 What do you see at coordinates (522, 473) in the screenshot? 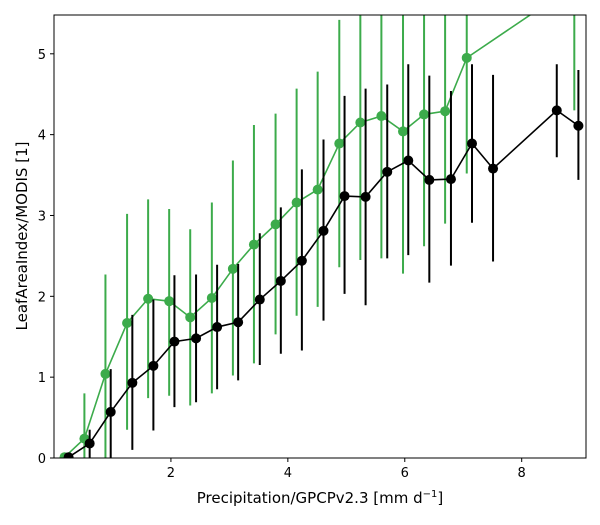
I see `x-tick-label-8: 8` at bounding box center [522, 473].